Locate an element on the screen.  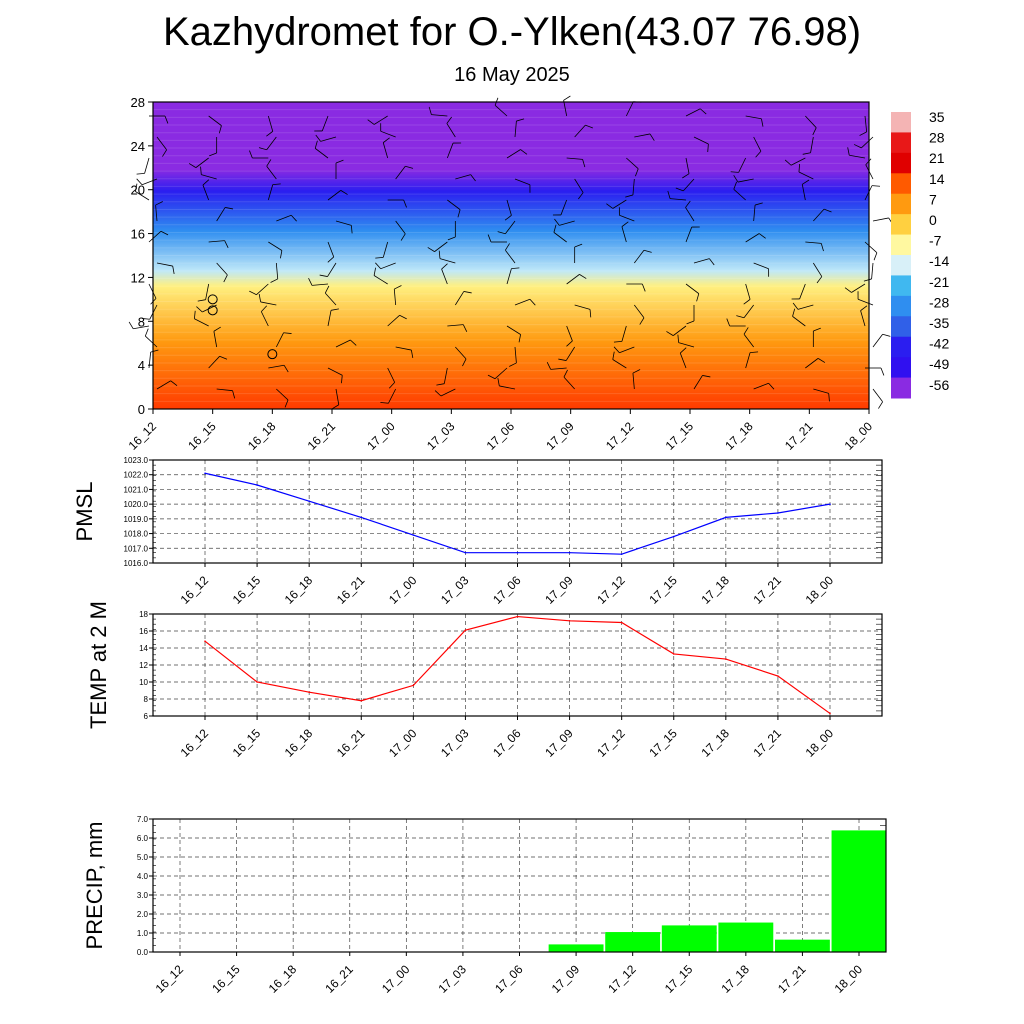
colorbar-label: -28 is located at coordinates (939, 302).